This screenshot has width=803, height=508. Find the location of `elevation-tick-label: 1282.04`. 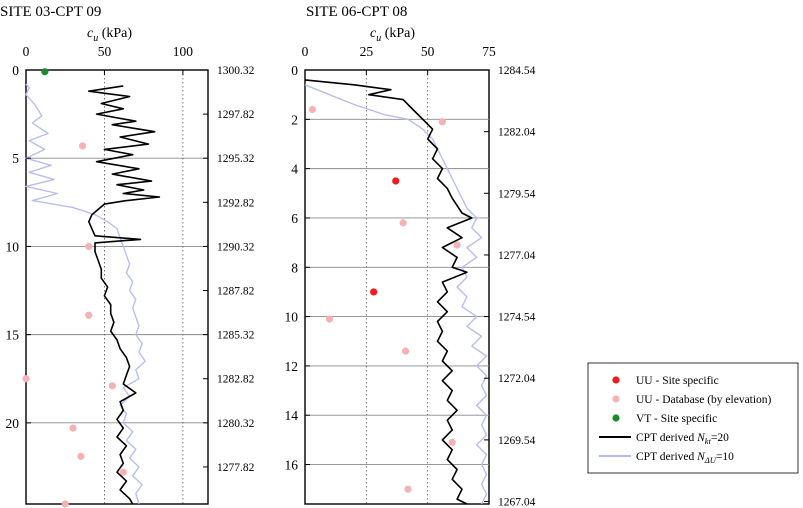

elevation-tick-label: 1282.04 is located at coordinates (517, 133).